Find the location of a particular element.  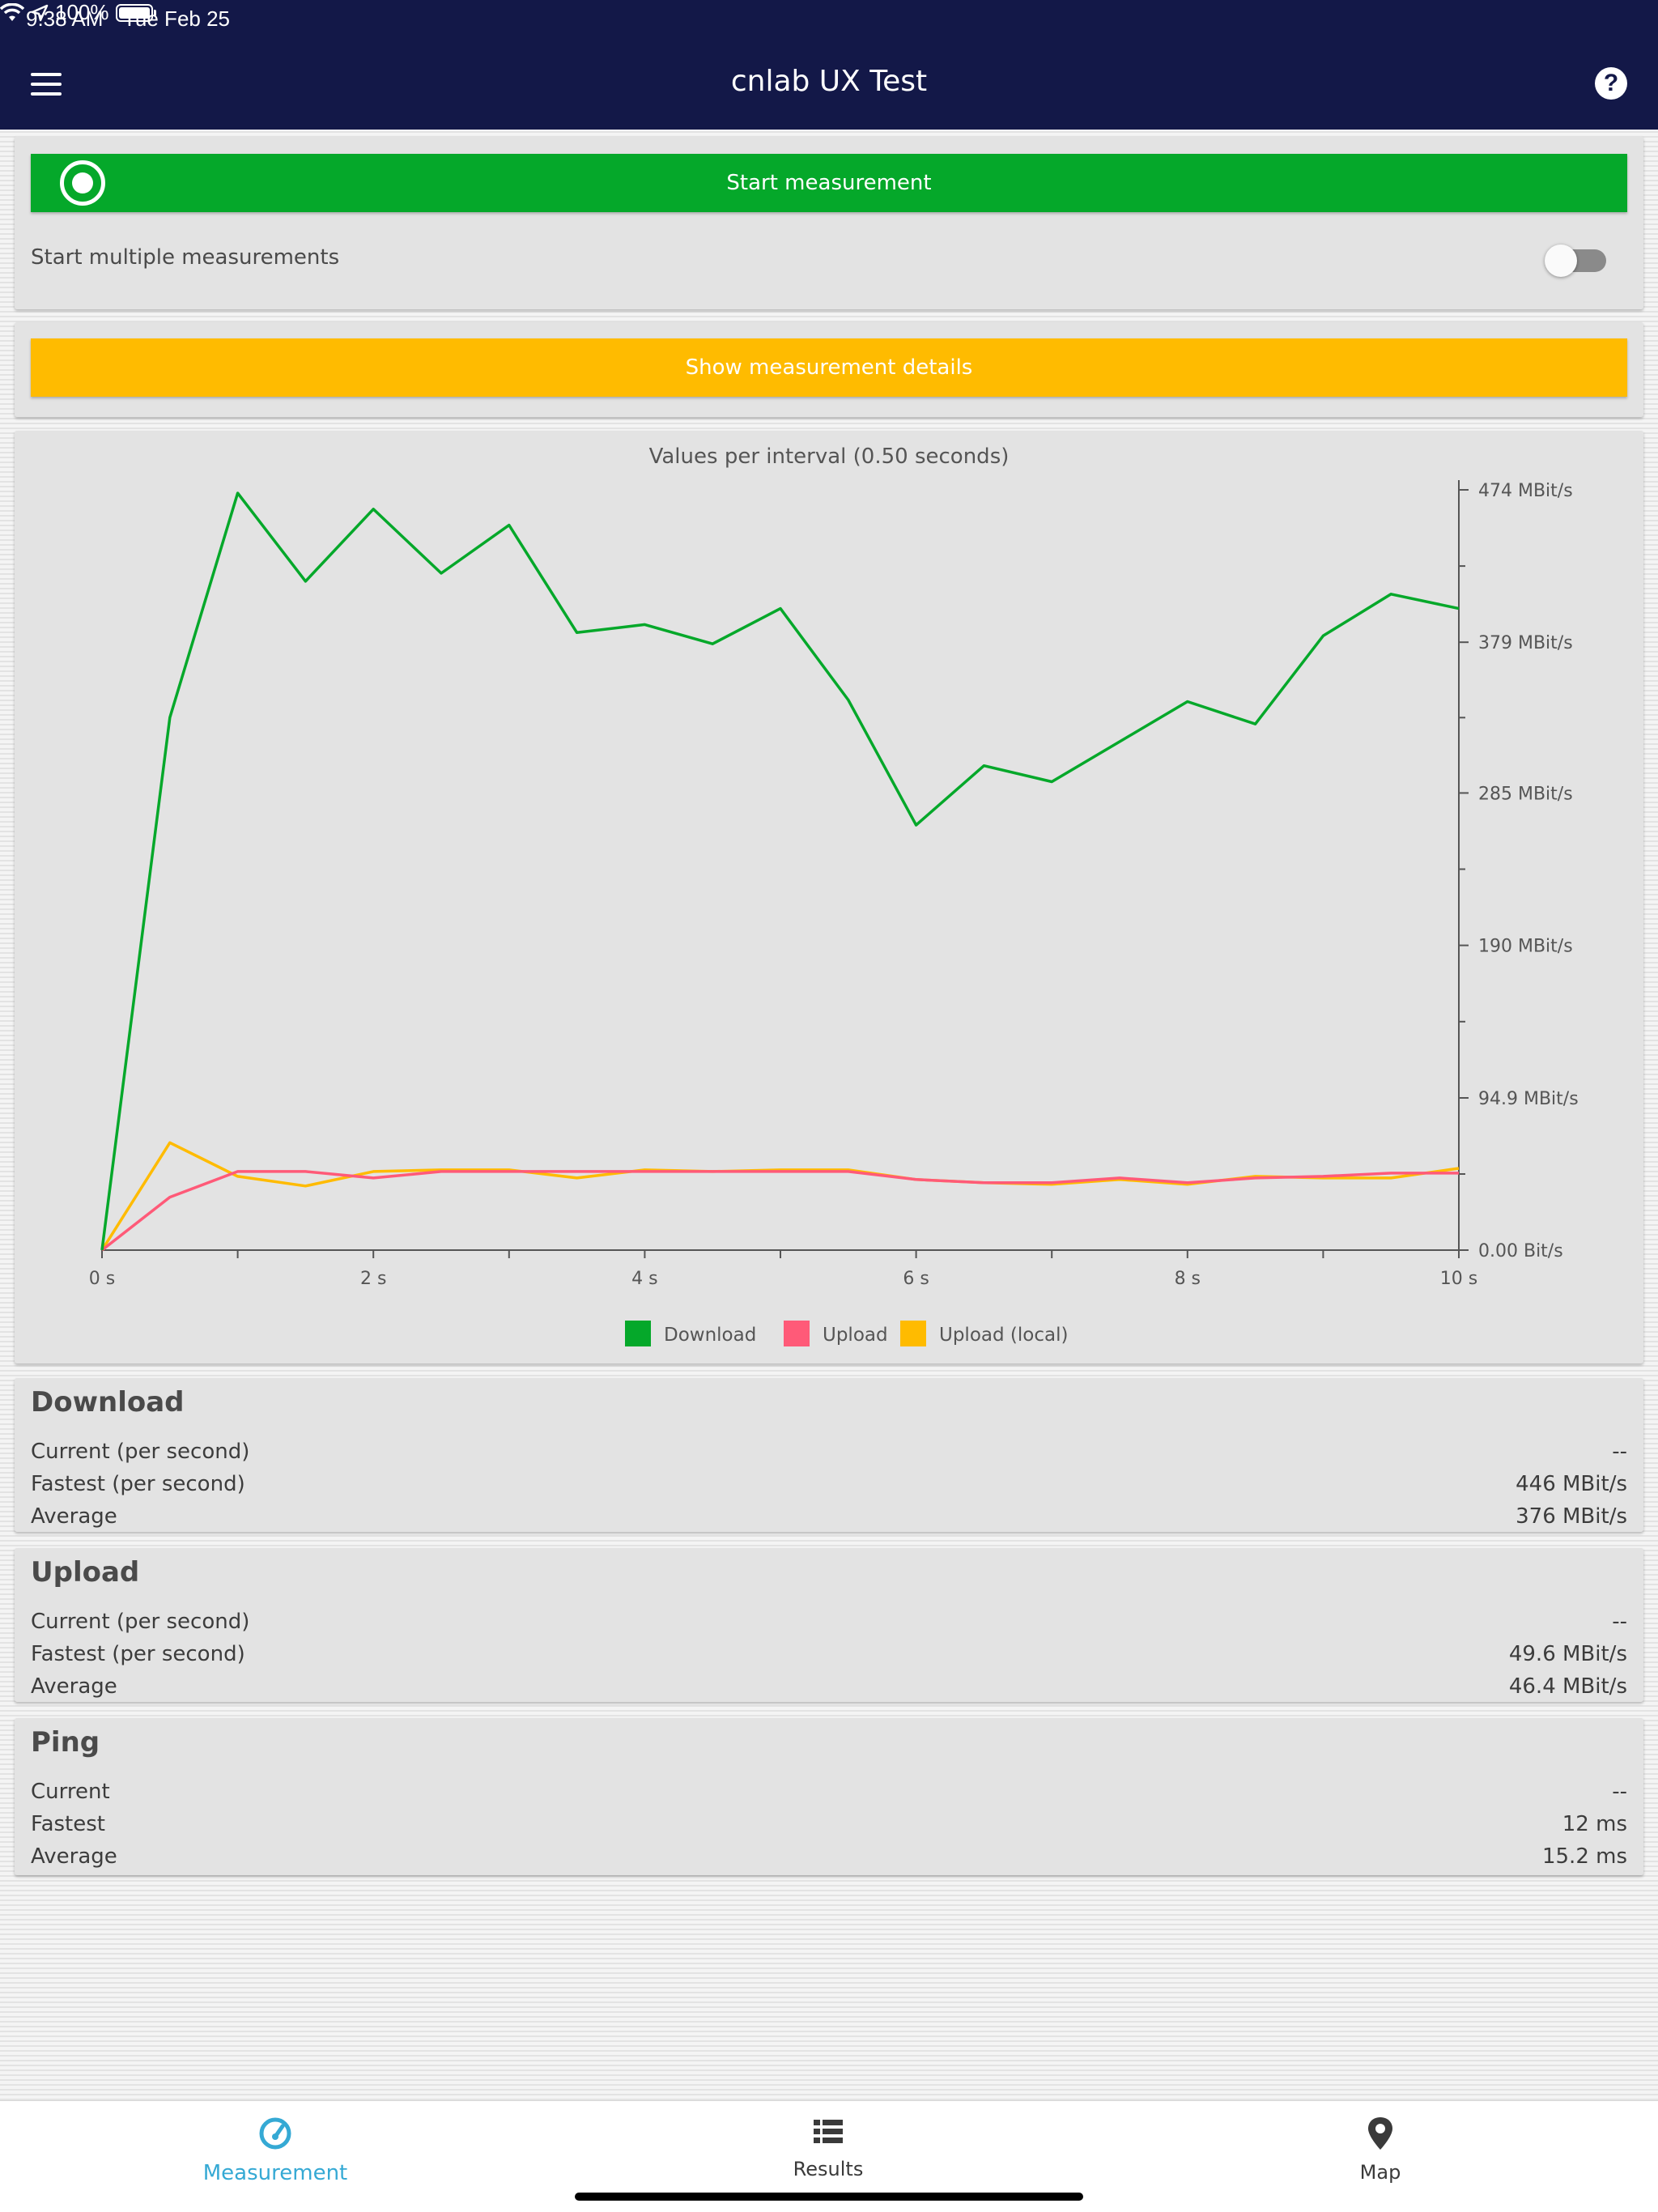

start-measurement-label: Start measurement is located at coordinates (829, 183).